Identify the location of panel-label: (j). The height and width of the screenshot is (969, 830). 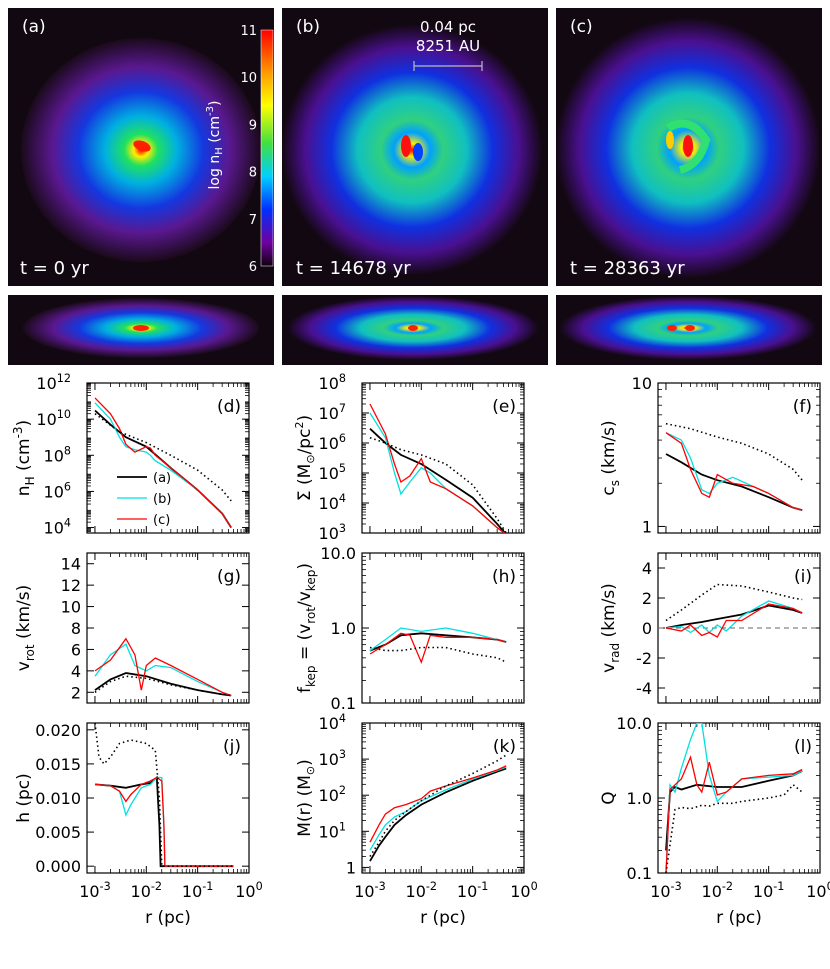
(232, 747).